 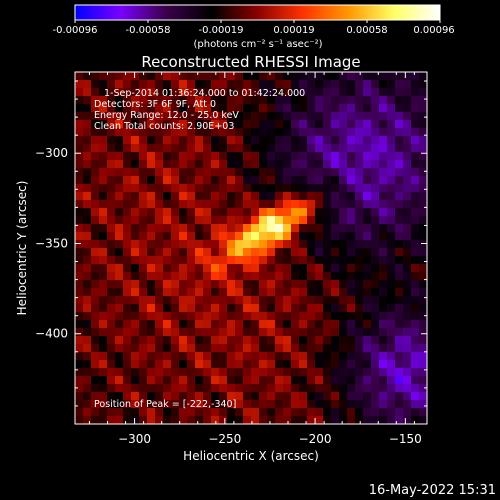 What do you see at coordinates (257, 21) in the screenshot?
I see `colorbar-ticks` at bounding box center [257, 21].